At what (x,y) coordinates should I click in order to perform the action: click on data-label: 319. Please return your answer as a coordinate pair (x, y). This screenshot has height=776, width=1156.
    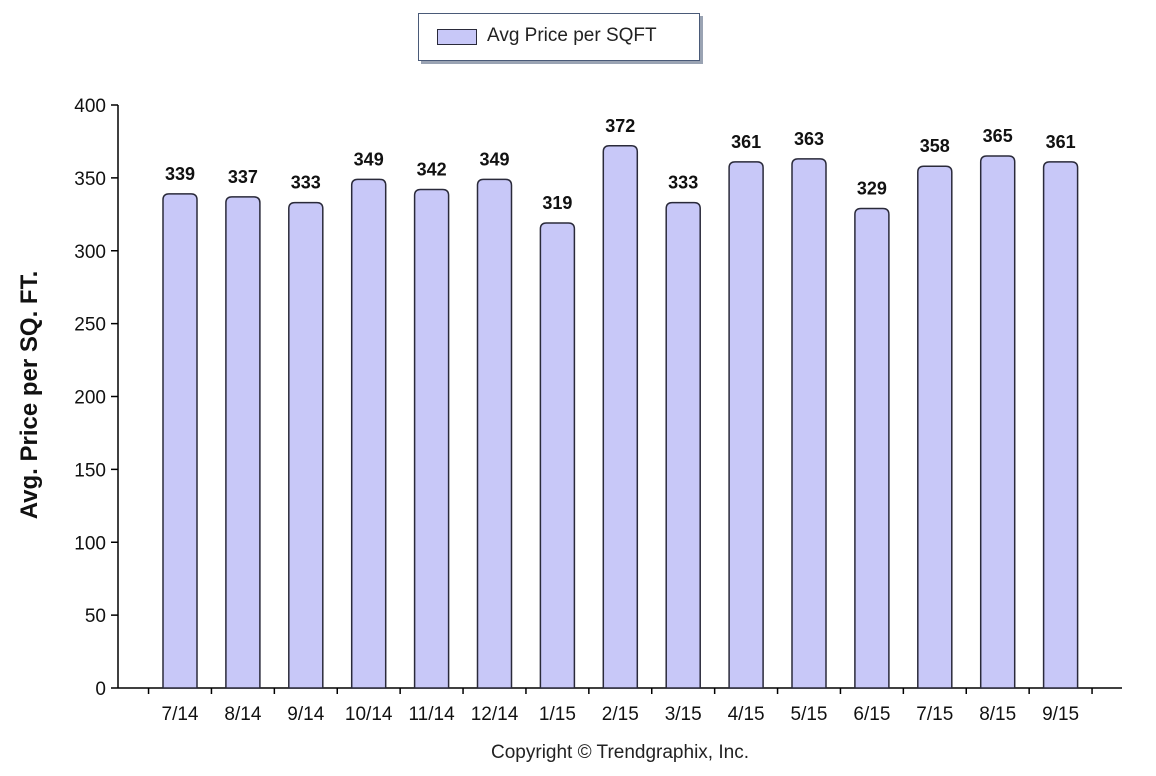
    Looking at the image, I should click on (557, 203).